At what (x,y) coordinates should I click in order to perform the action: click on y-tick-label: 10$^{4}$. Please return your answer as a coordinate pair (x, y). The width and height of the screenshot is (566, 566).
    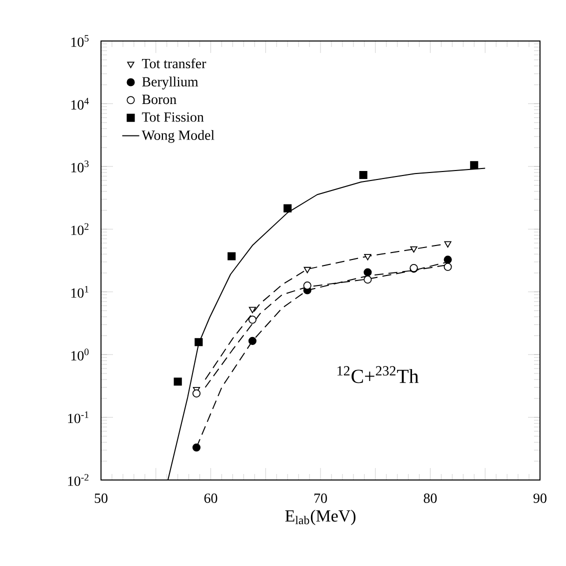
    Looking at the image, I should click on (80, 104).